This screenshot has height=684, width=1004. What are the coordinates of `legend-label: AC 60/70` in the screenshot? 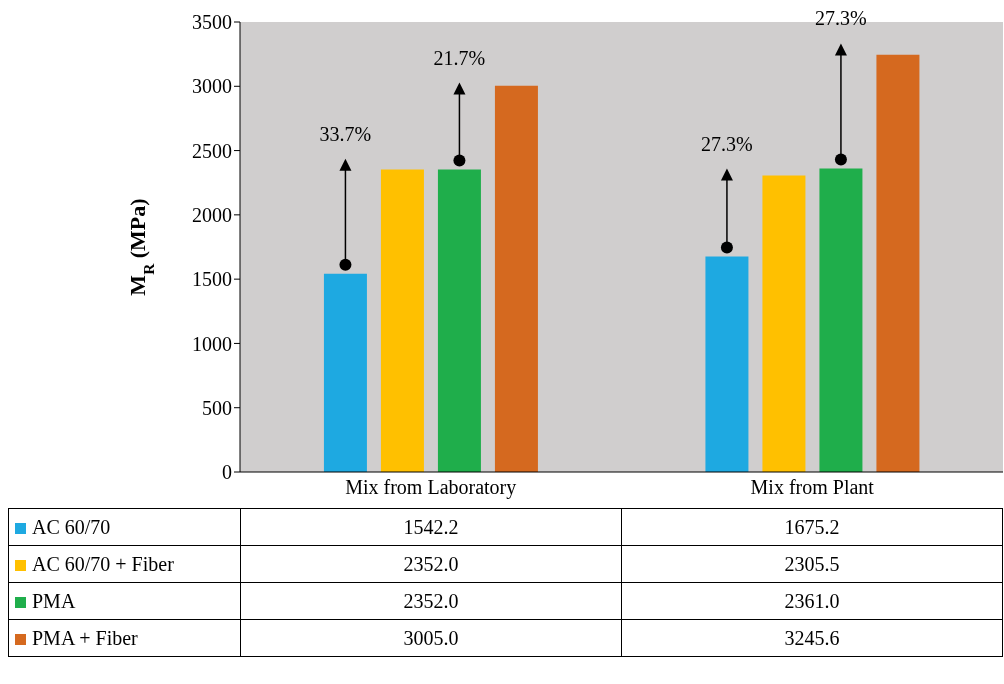 It's located at (71, 526).